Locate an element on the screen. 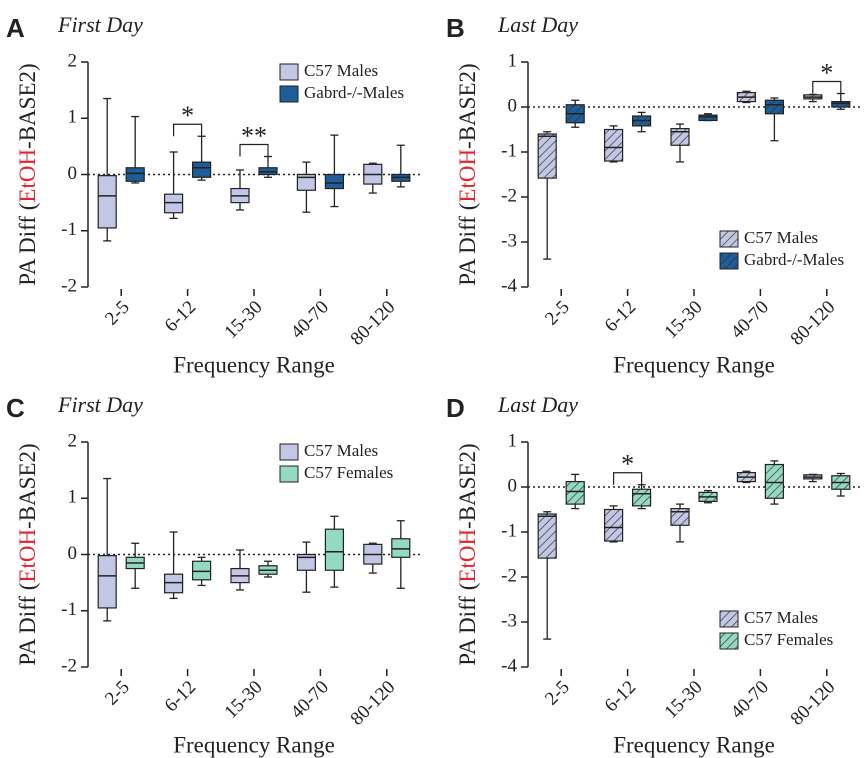 The width and height of the screenshot is (867, 758). y-tick-label: -3 is located at coordinates (509, 240).